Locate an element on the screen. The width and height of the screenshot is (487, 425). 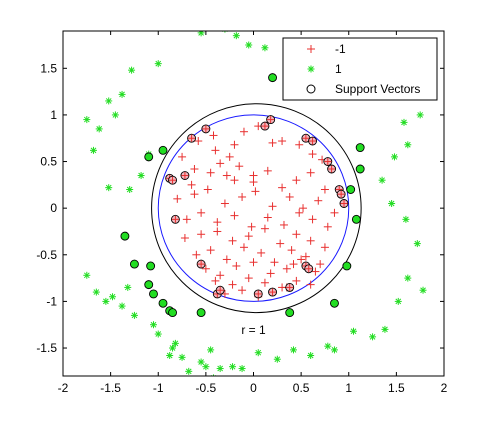
y-tick-label: 1 is located at coordinates (53, 115).